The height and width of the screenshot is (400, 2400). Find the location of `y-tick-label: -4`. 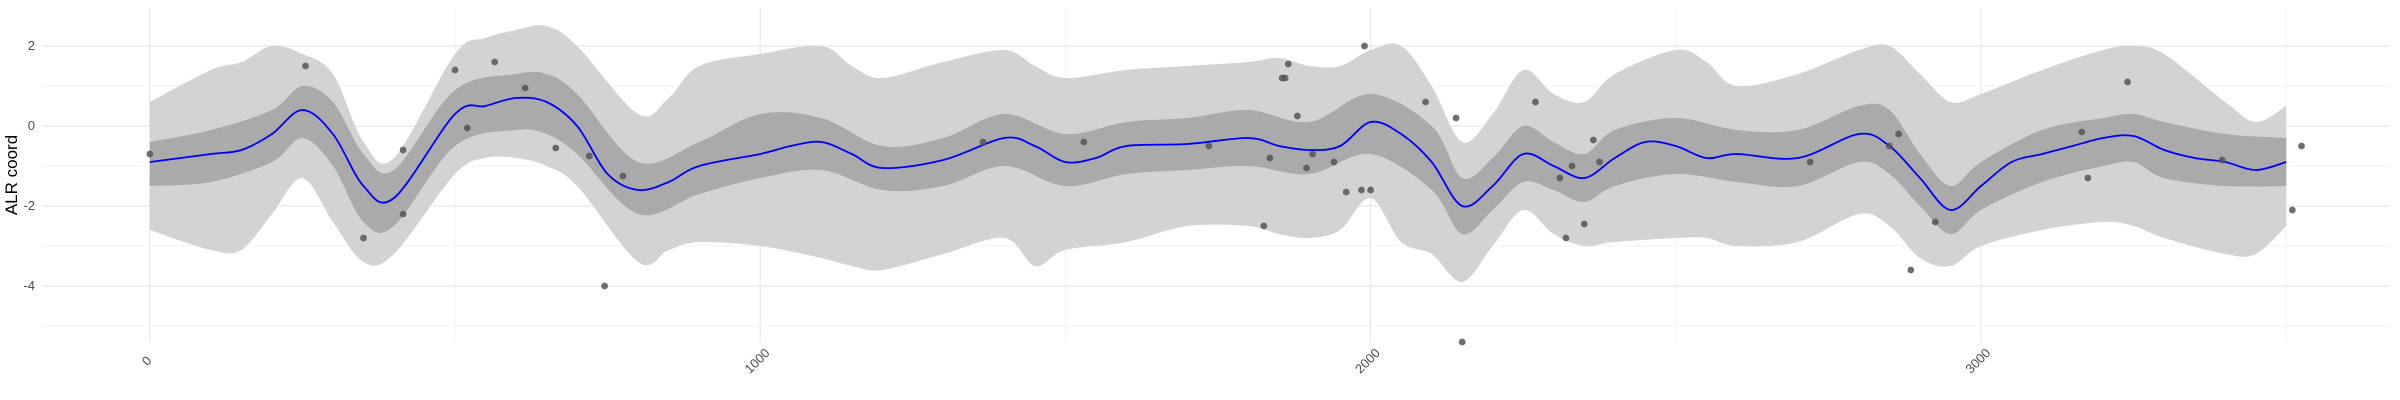

y-tick-label: -4 is located at coordinates (29, 285).